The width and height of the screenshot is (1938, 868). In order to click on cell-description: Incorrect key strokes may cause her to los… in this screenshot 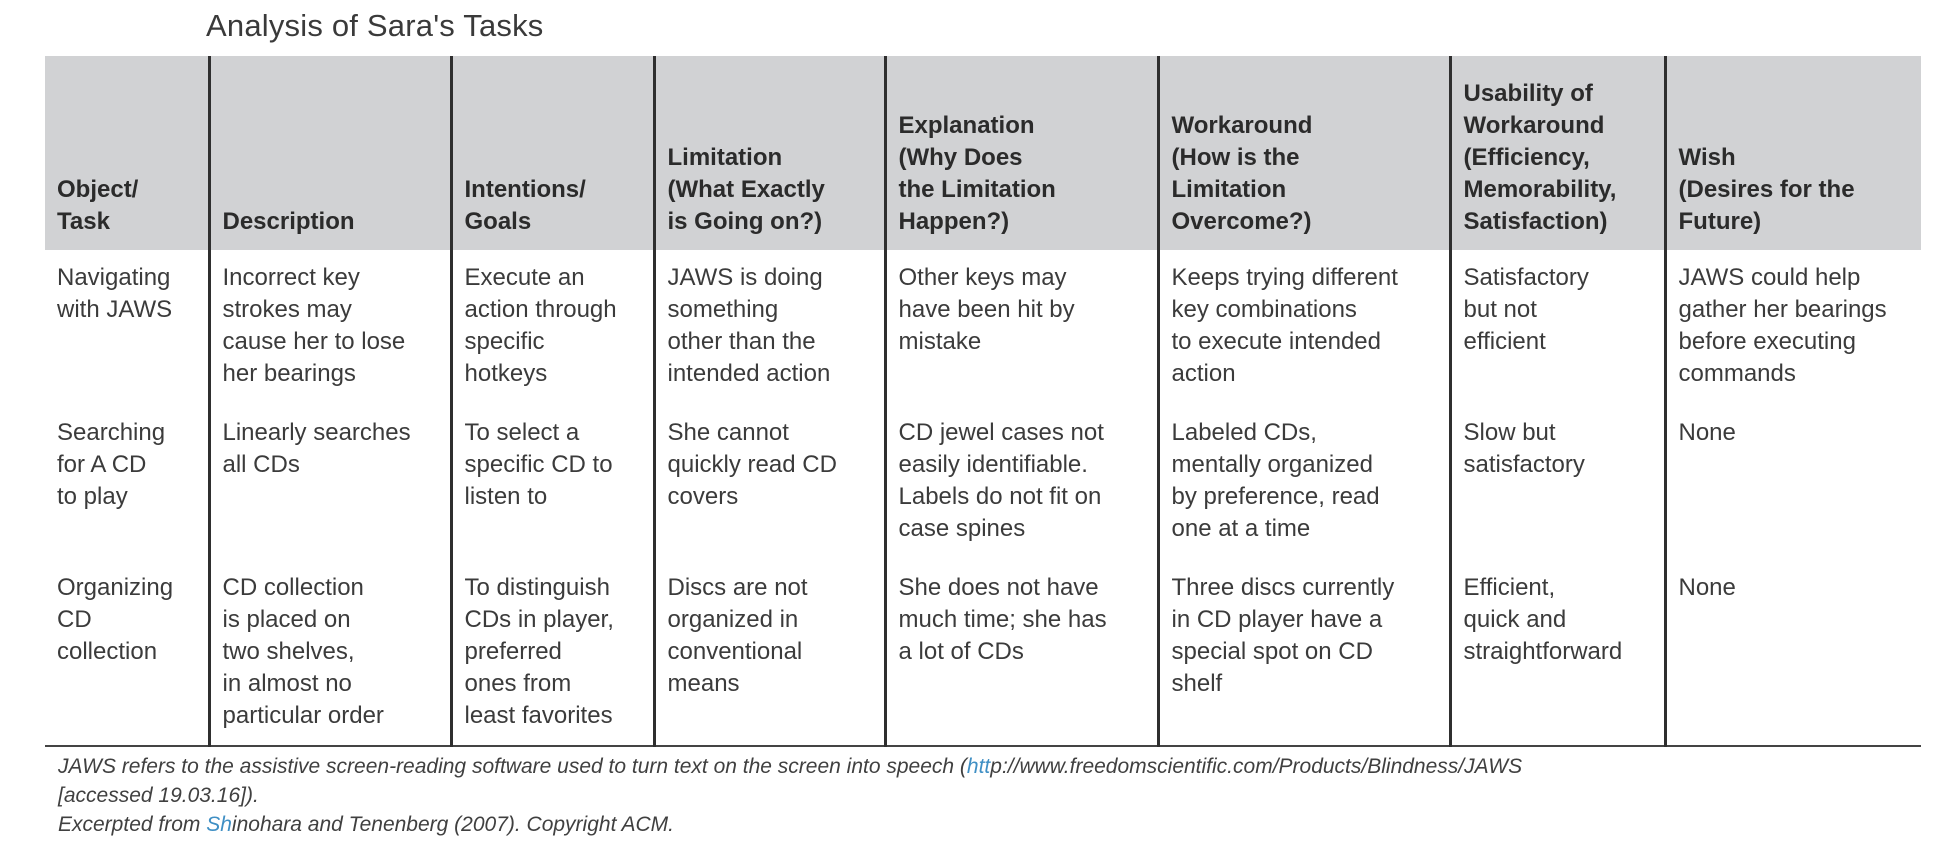, I will do `click(329, 327)`.